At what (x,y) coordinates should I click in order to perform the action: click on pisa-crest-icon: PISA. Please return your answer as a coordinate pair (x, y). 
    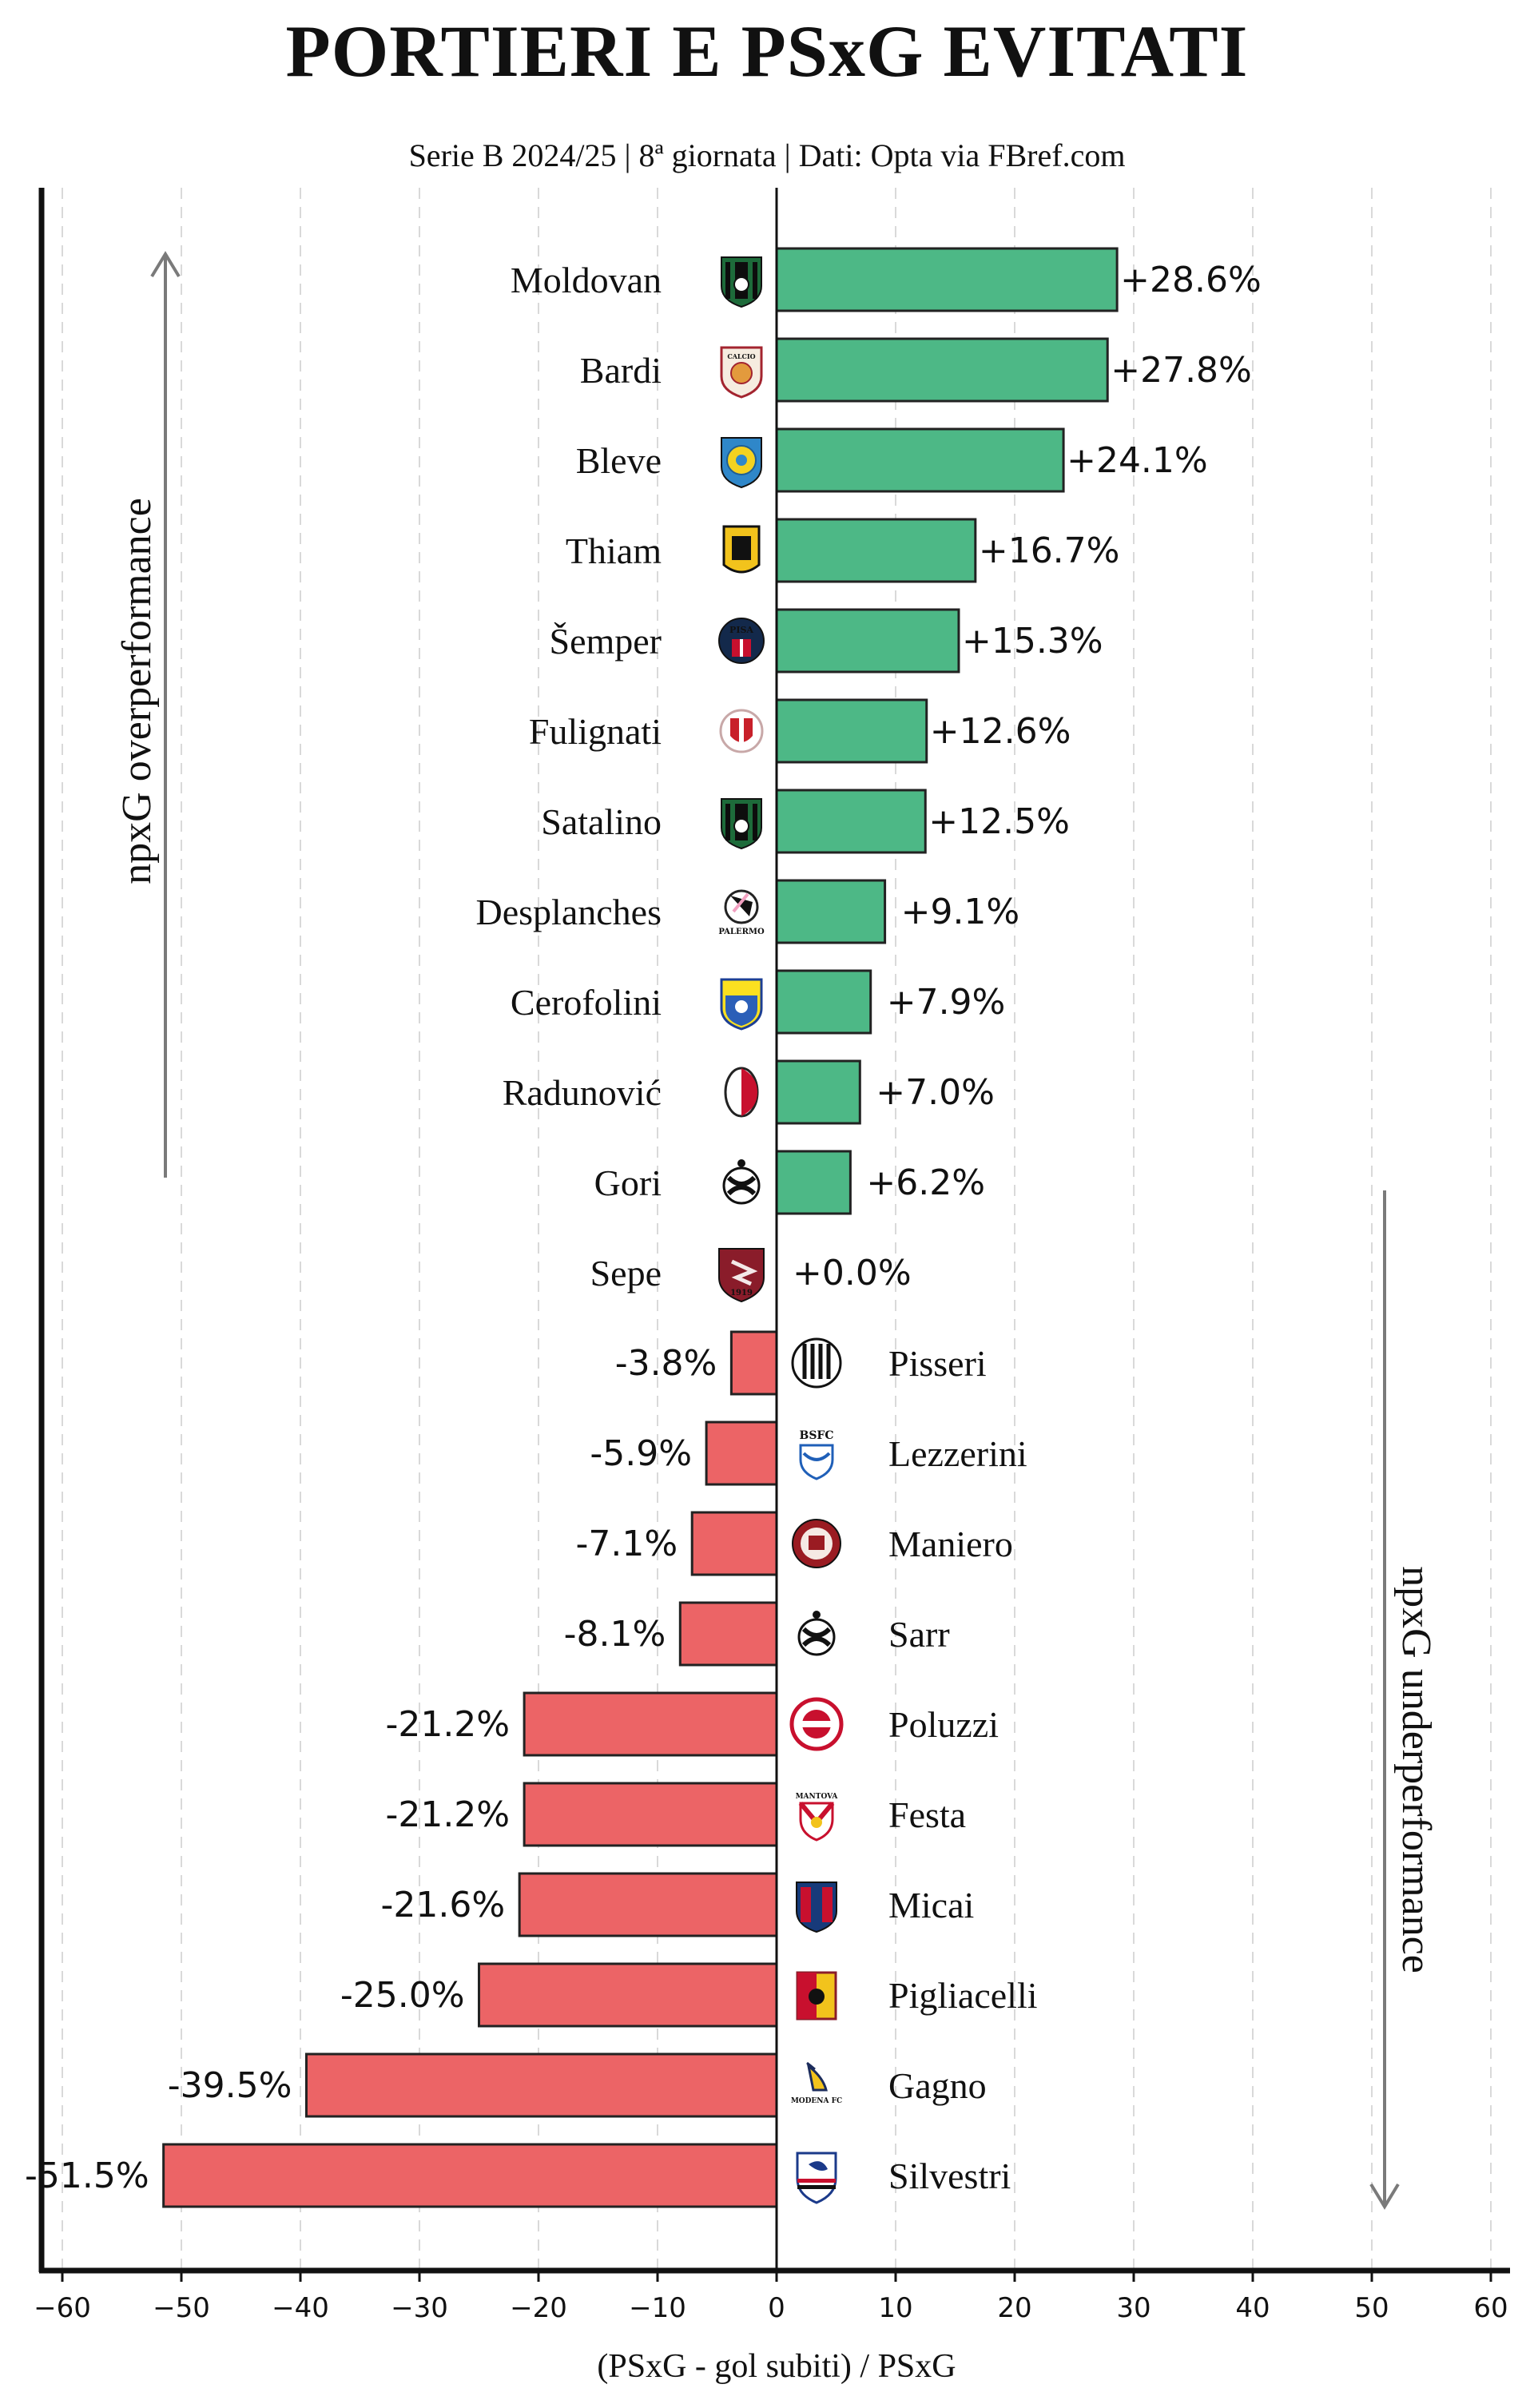
    Looking at the image, I should click on (741, 641).